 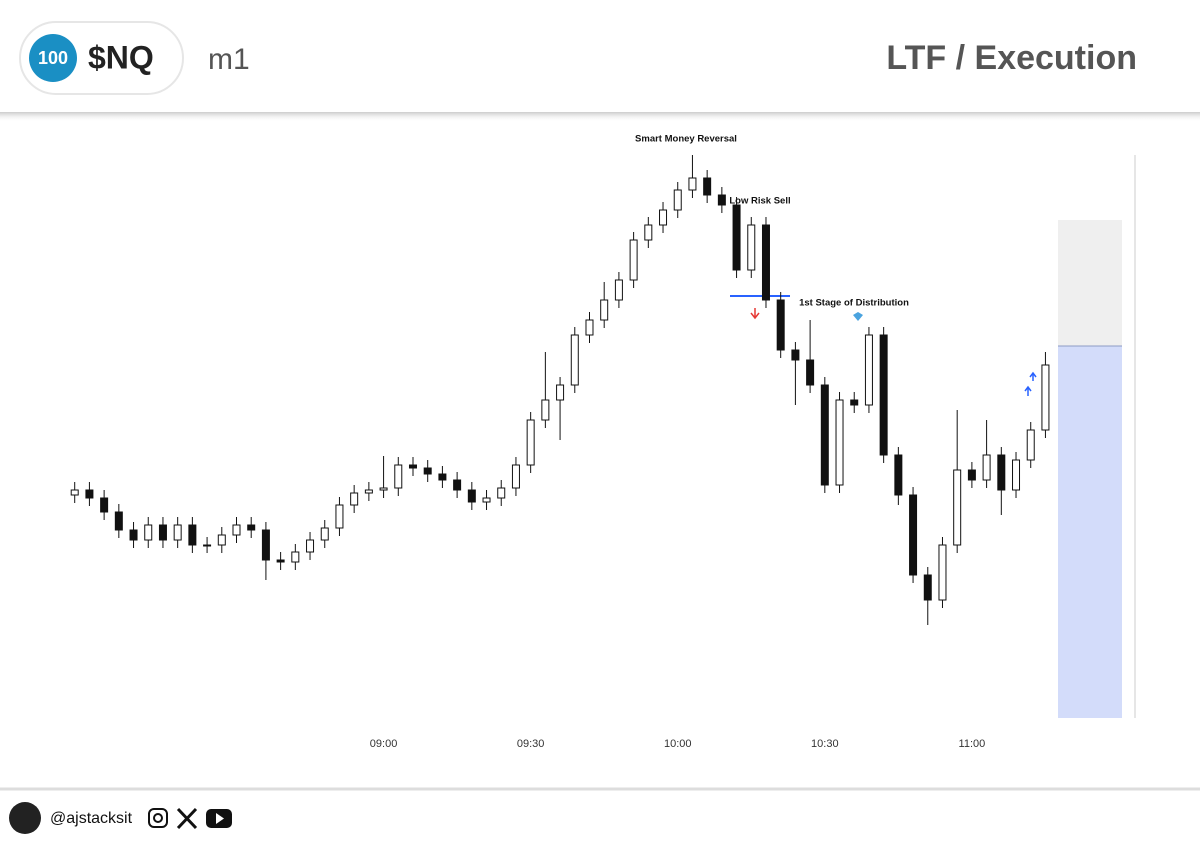 What do you see at coordinates (858, 316) in the screenshot?
I see `gem-icon` at bounding box center [858, 316].